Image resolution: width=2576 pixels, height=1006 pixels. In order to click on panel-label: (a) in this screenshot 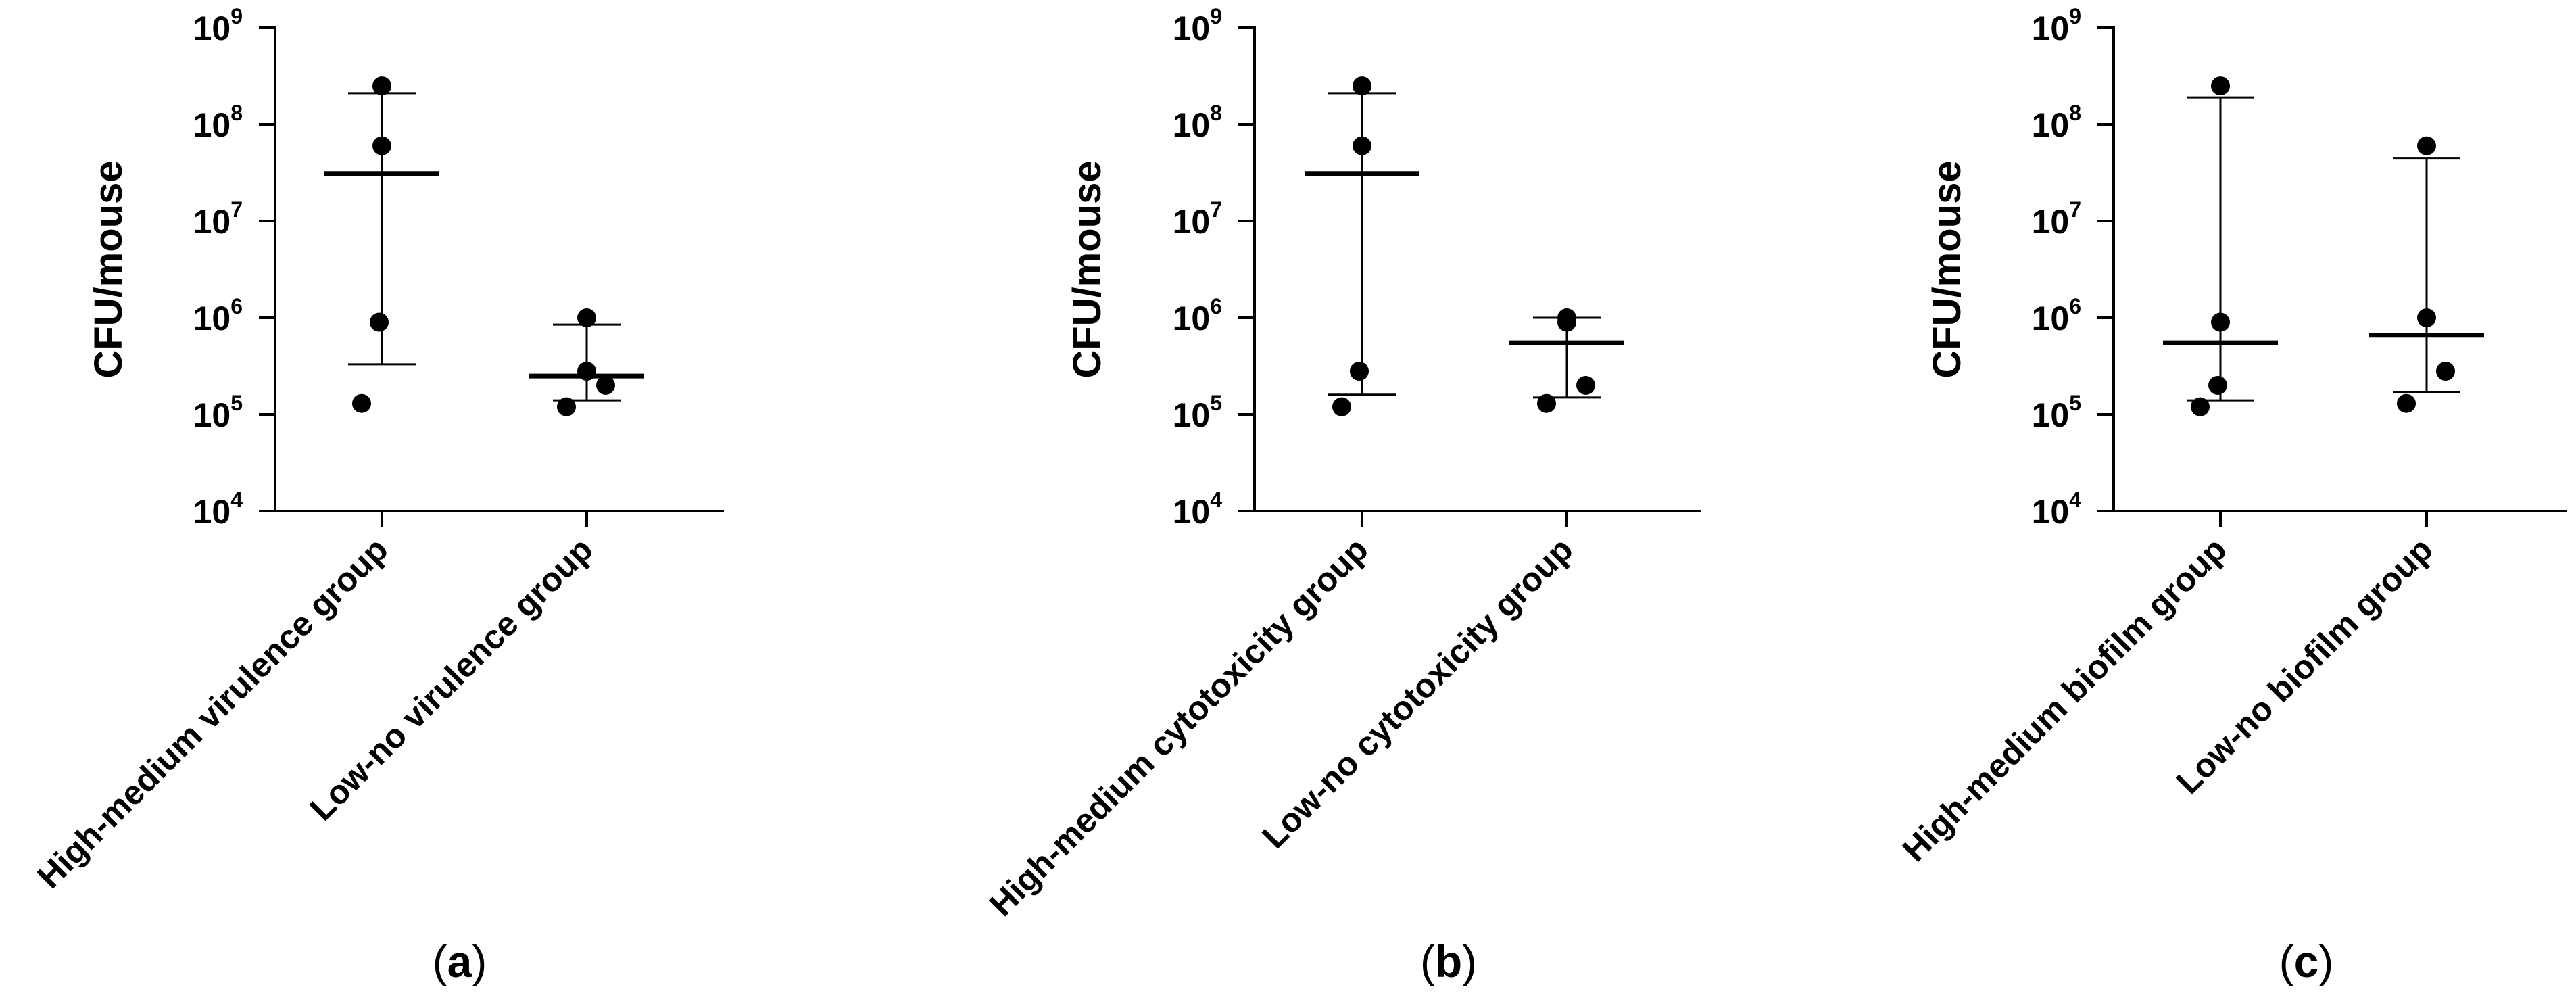, I will do `click(460, 961)`.